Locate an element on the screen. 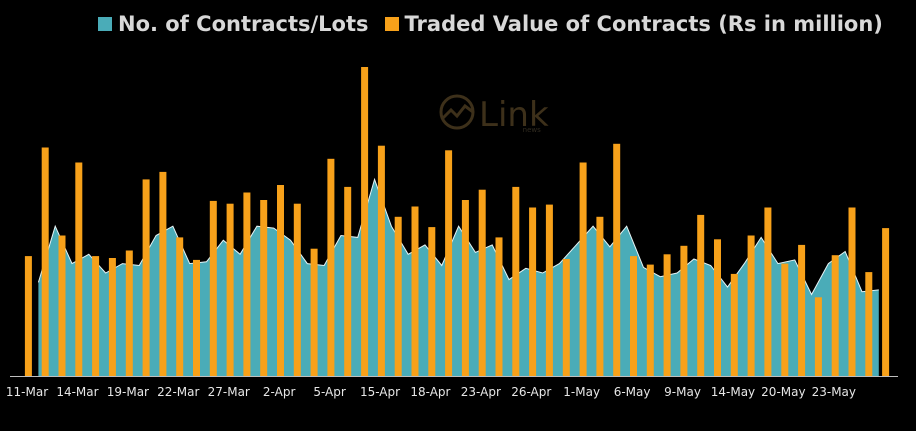 This screenshot has width=916, height=431. x-tick-label: 26-Apr is located at coordinates (531, 392).